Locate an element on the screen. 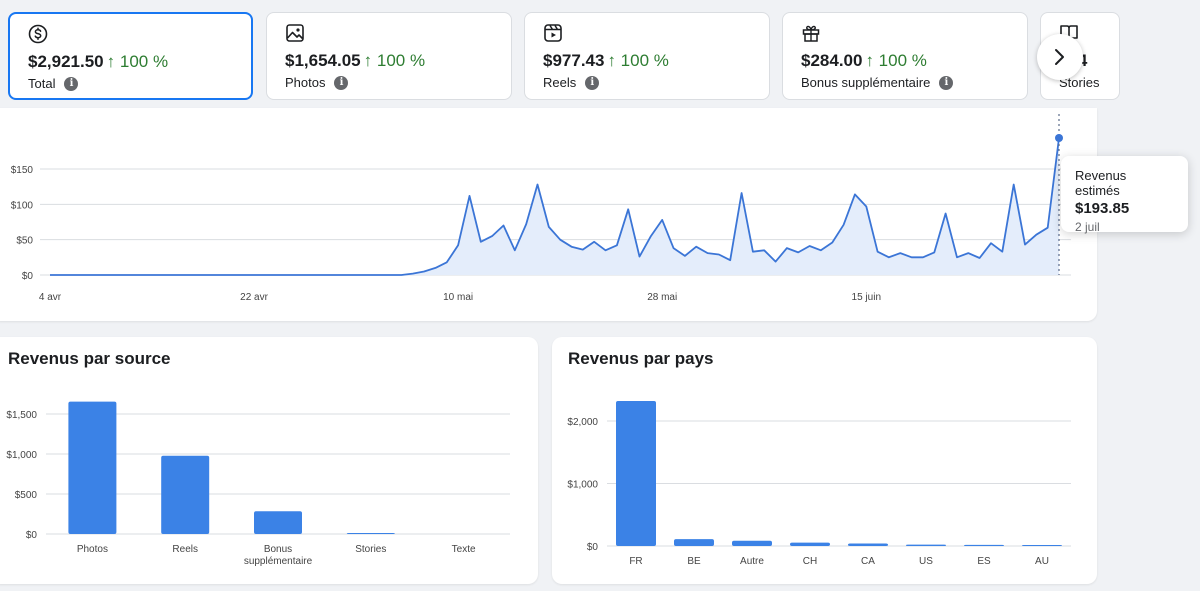 The width and height of the screenshot is (1200, 591). chevron-right-icon is located at coordinates (1059, 57).